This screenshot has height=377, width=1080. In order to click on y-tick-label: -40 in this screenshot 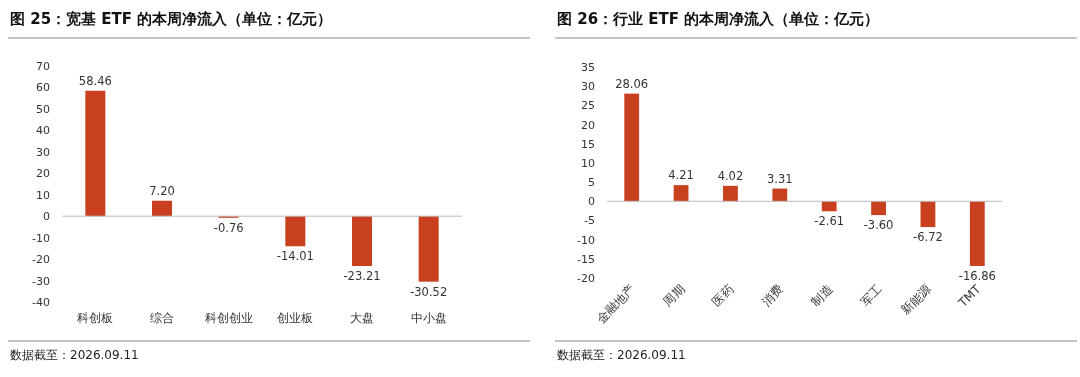, I will do `click(41, 302)`.